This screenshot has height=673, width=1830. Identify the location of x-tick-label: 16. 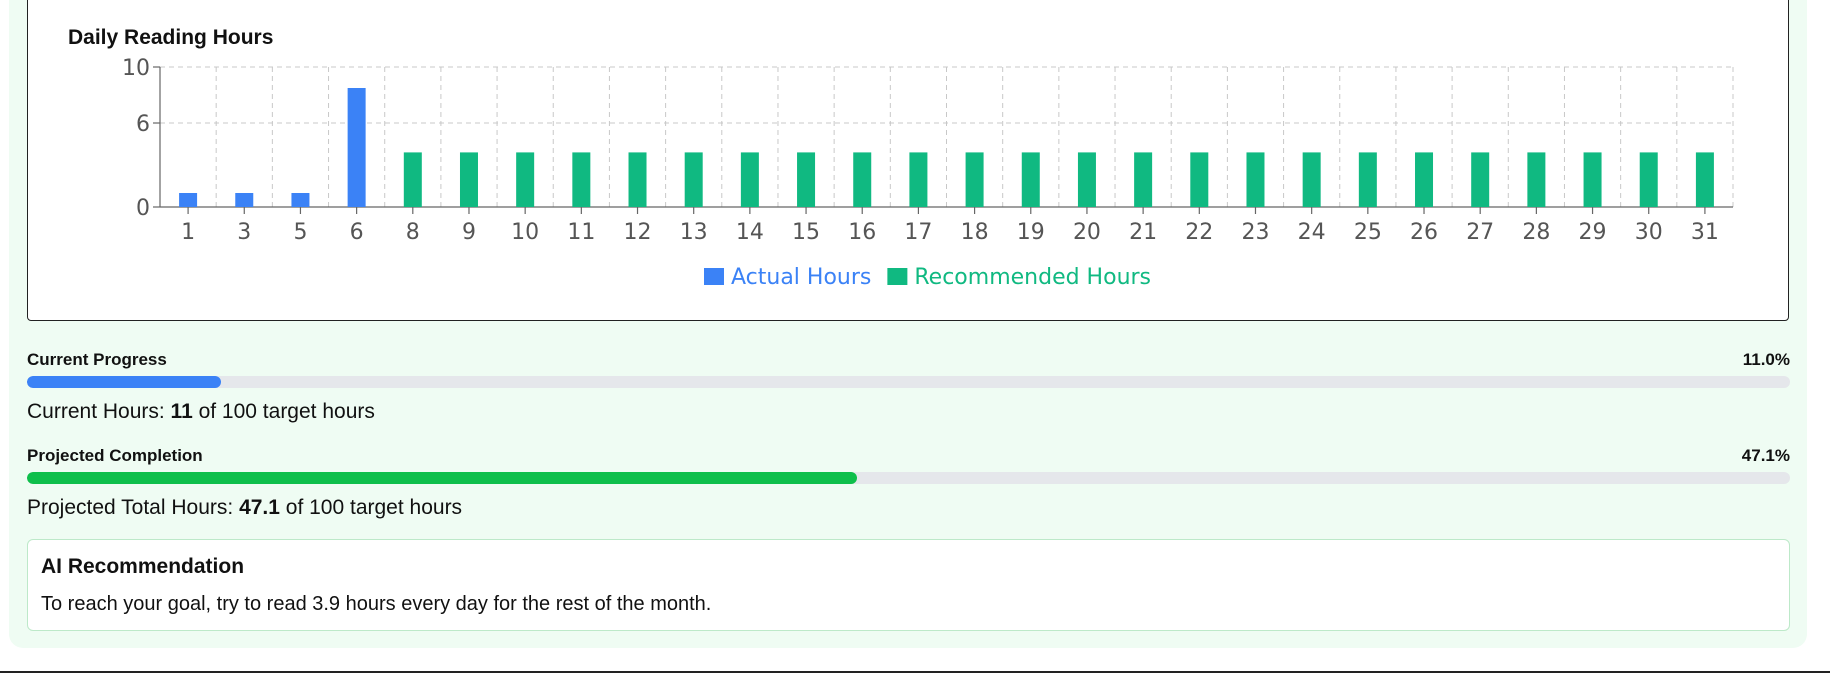
(862, 232).